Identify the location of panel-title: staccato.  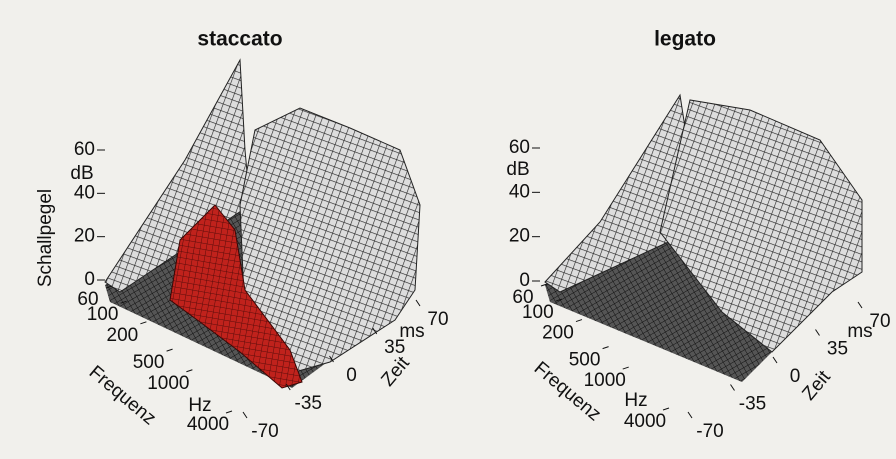
(239, 39).